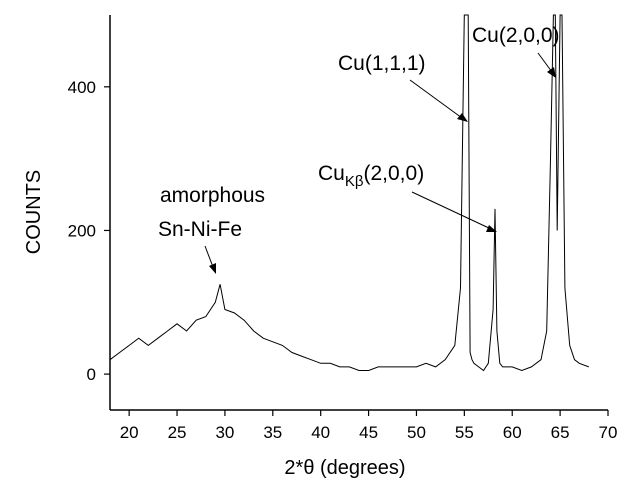 The image size is (632, 490). What do you see at coordinates (200, 229) in the screenshot?
I see `annotation-amorphous-line2: Sn-Ni-Fe` at bounding box center [200, 229].